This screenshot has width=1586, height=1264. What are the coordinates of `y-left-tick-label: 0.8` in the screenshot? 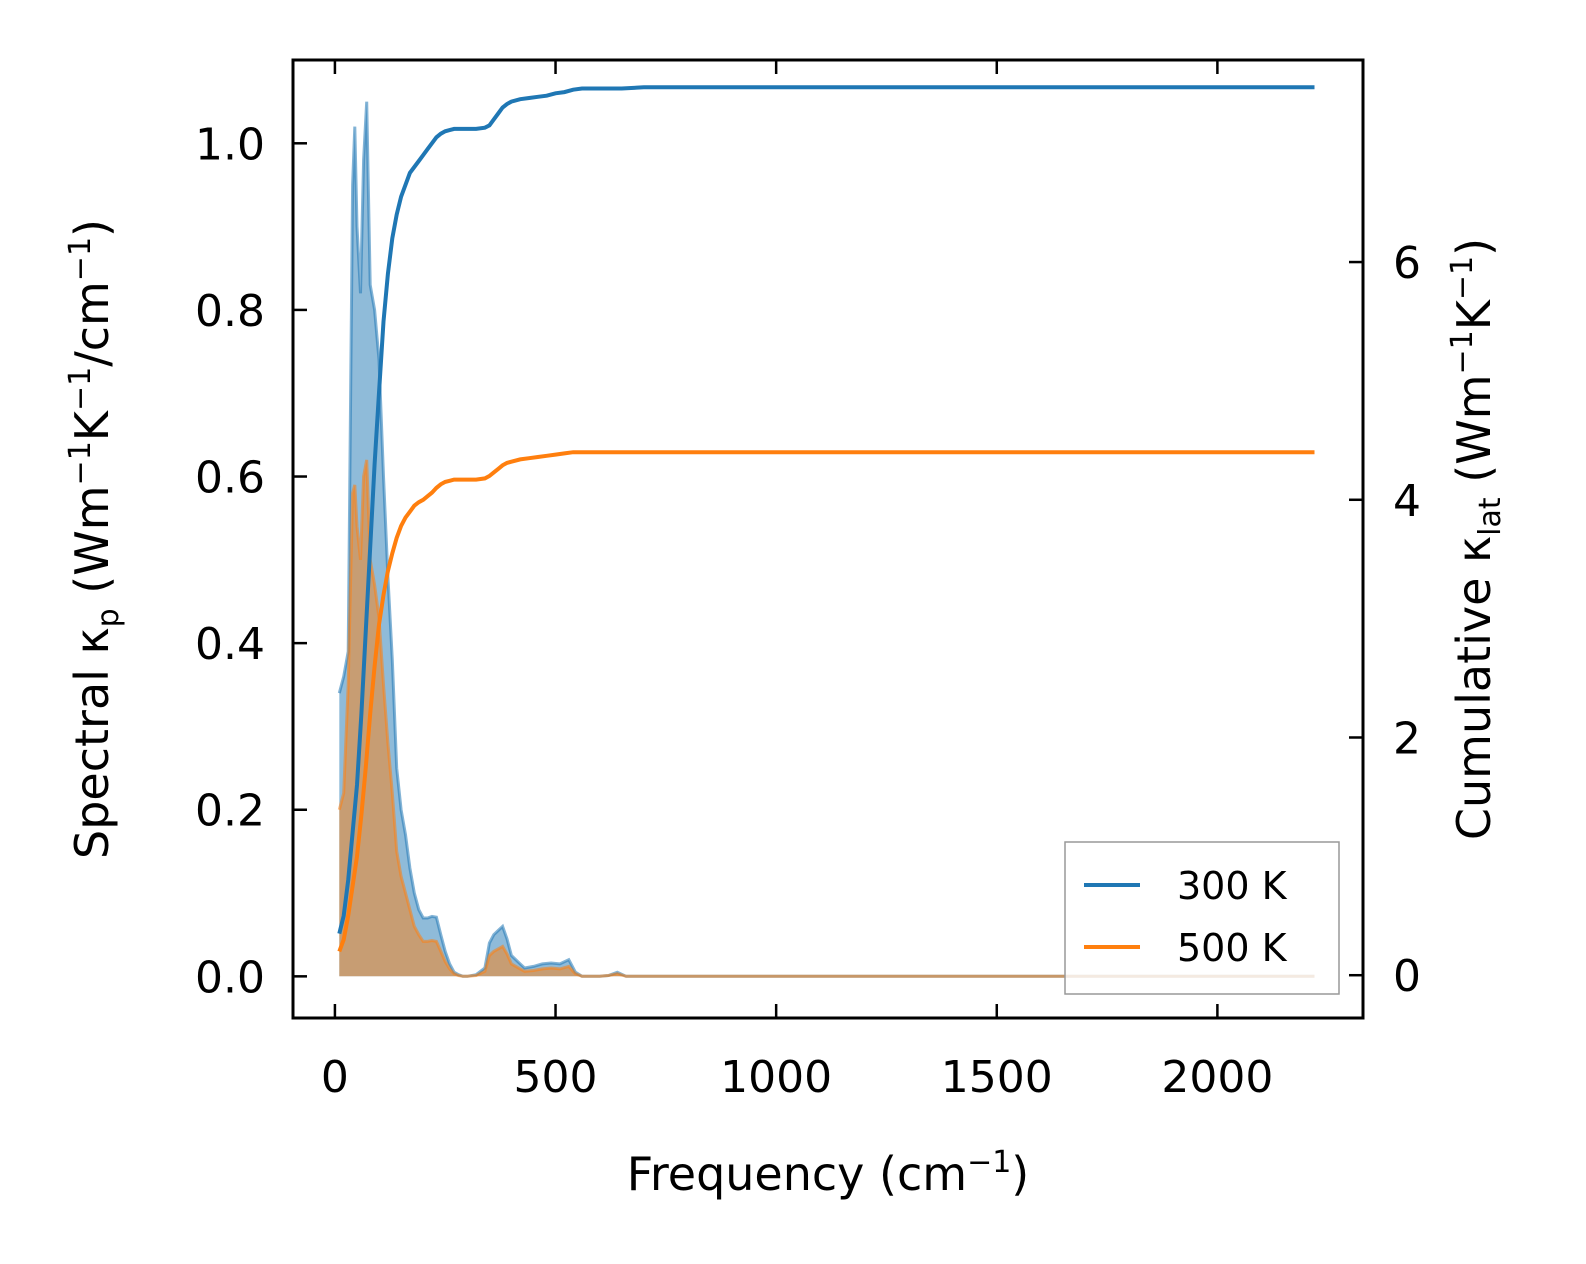 It's located at (230, 311).